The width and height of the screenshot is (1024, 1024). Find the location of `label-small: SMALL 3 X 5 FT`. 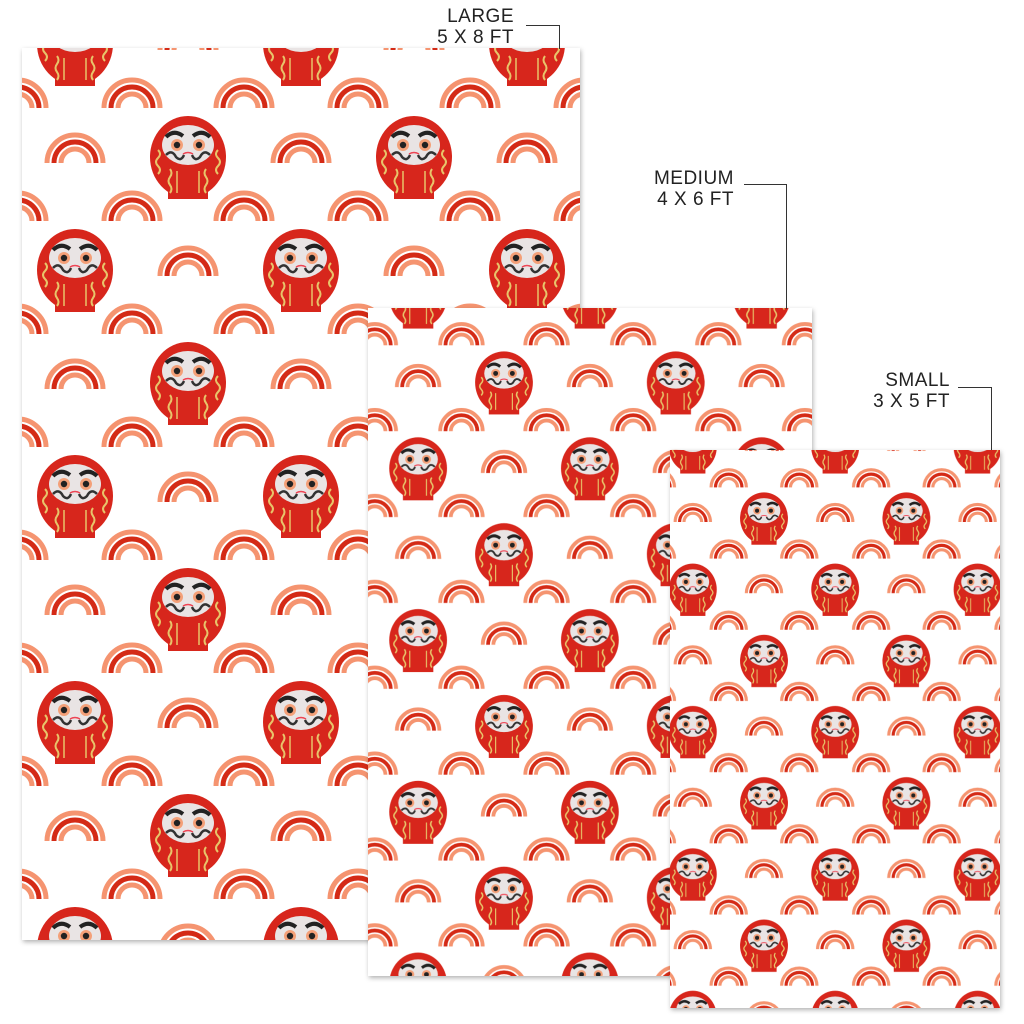

label-small: SMALL 3 X 5 FT is located at coordinates (911, 391).